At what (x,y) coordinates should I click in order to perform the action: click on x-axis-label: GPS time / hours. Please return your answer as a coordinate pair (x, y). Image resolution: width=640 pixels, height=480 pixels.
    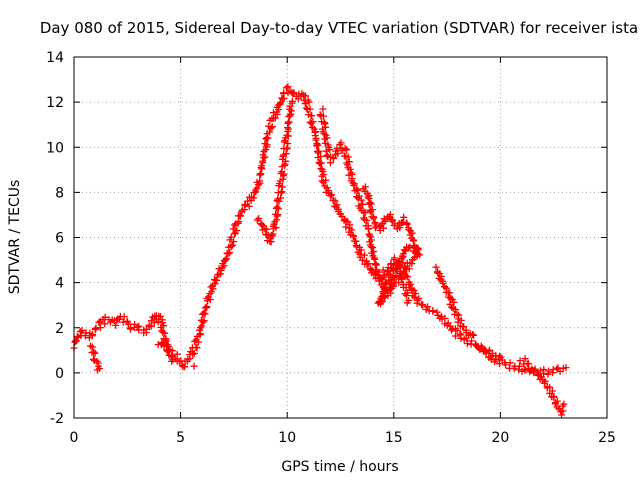
    Looking at the image, I should click on (339, 467).